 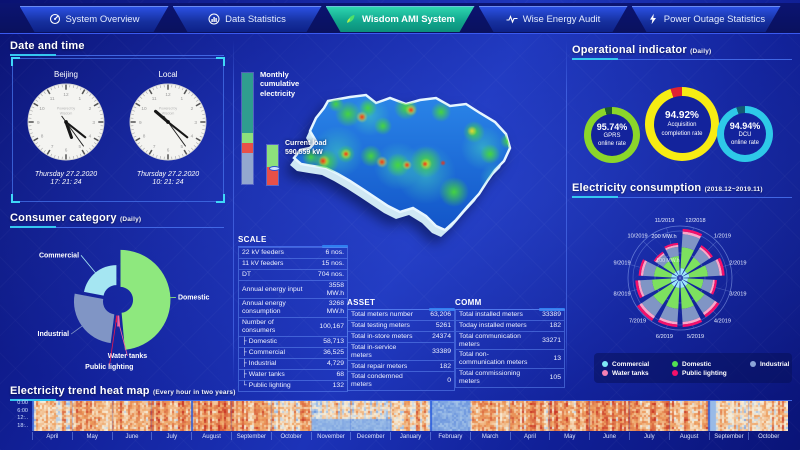 I want to click on nav-tab-data-statistics: Data Statistics, so click(x=247, y=19).